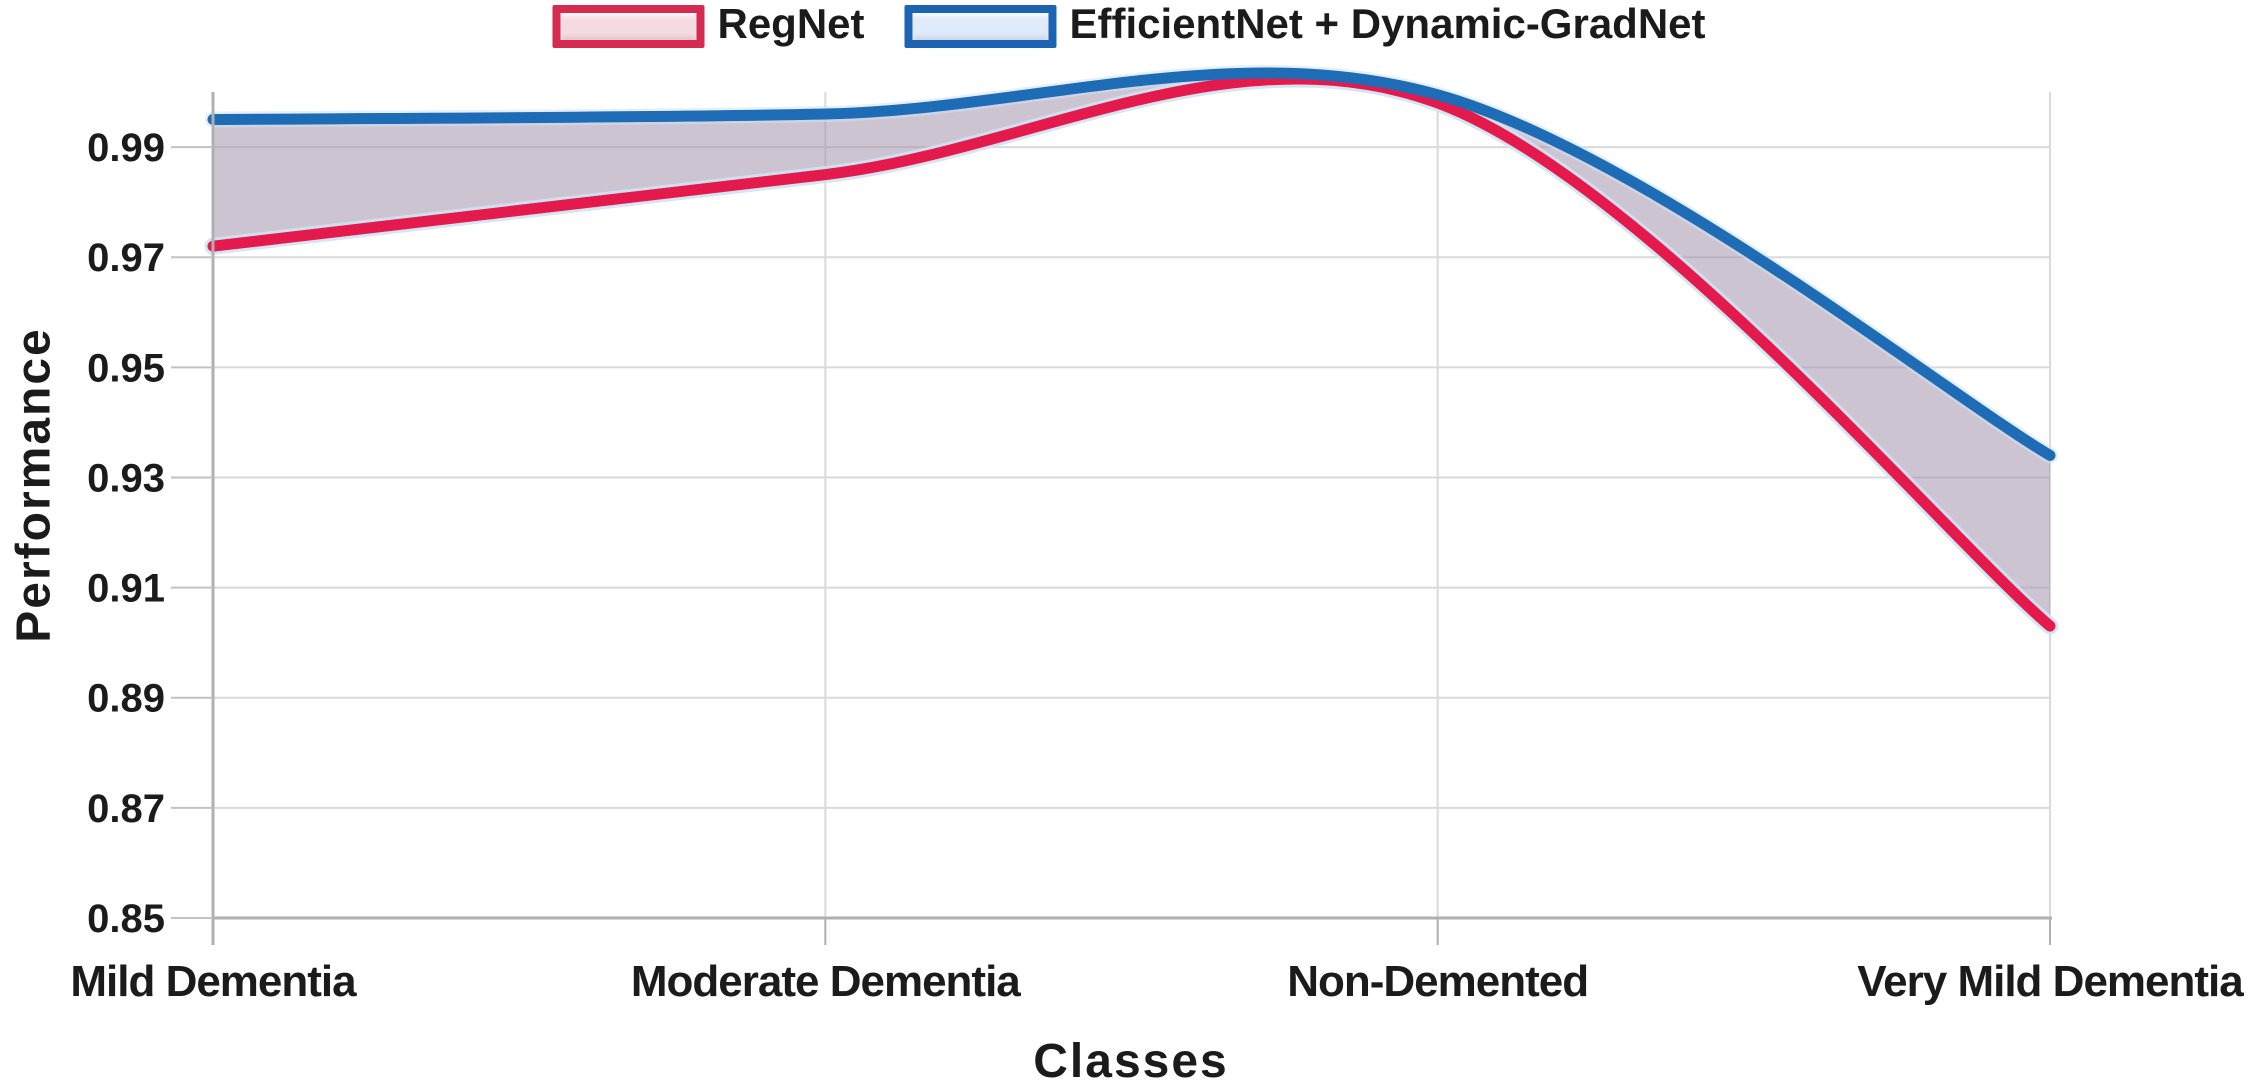 This screenshot has width=2258, height=1089. Describe the element at coordinates (34, 485) in the screenshot. I see `y-axis-title: Performance` at that location.